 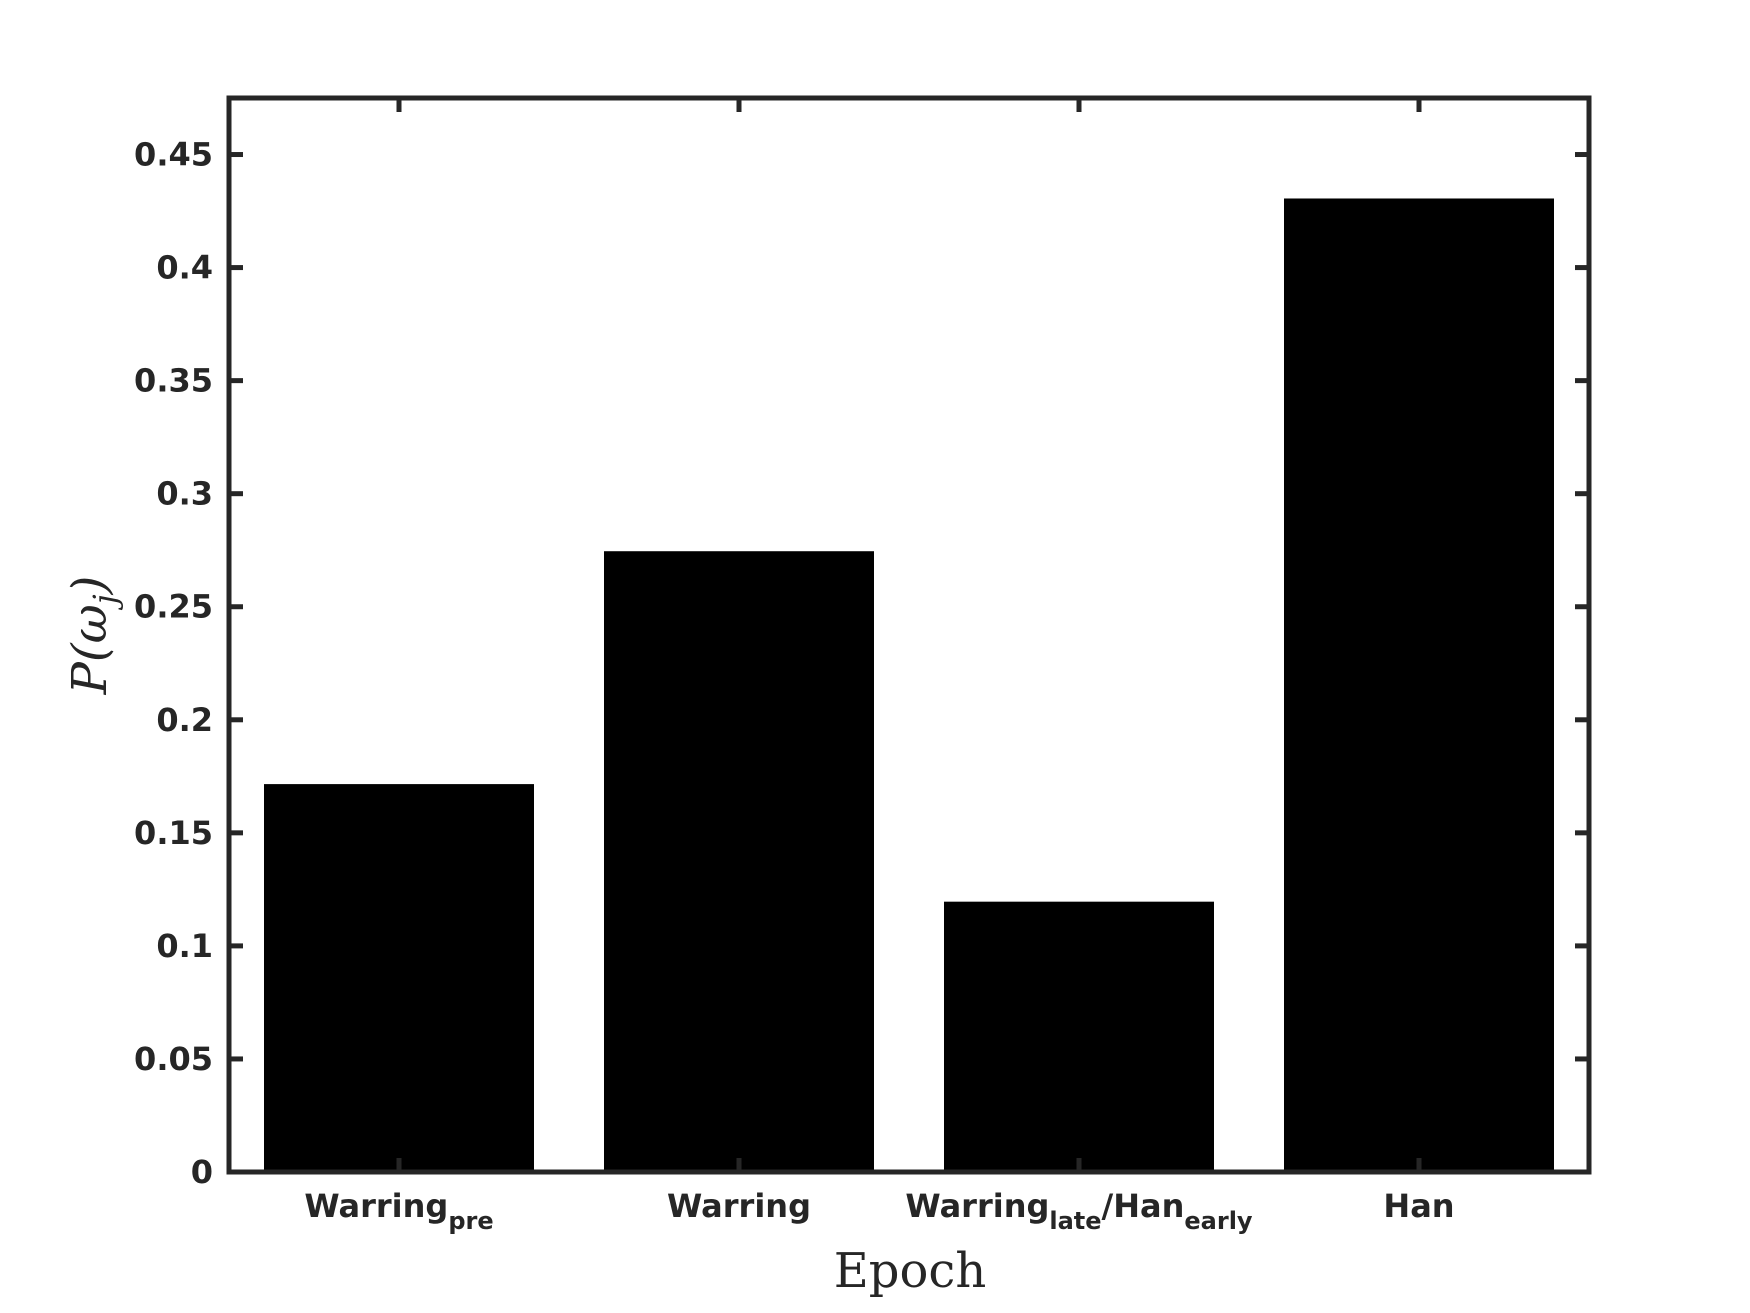 I want to click on y-tick-label: 0.4, so click(x=184, y=268).